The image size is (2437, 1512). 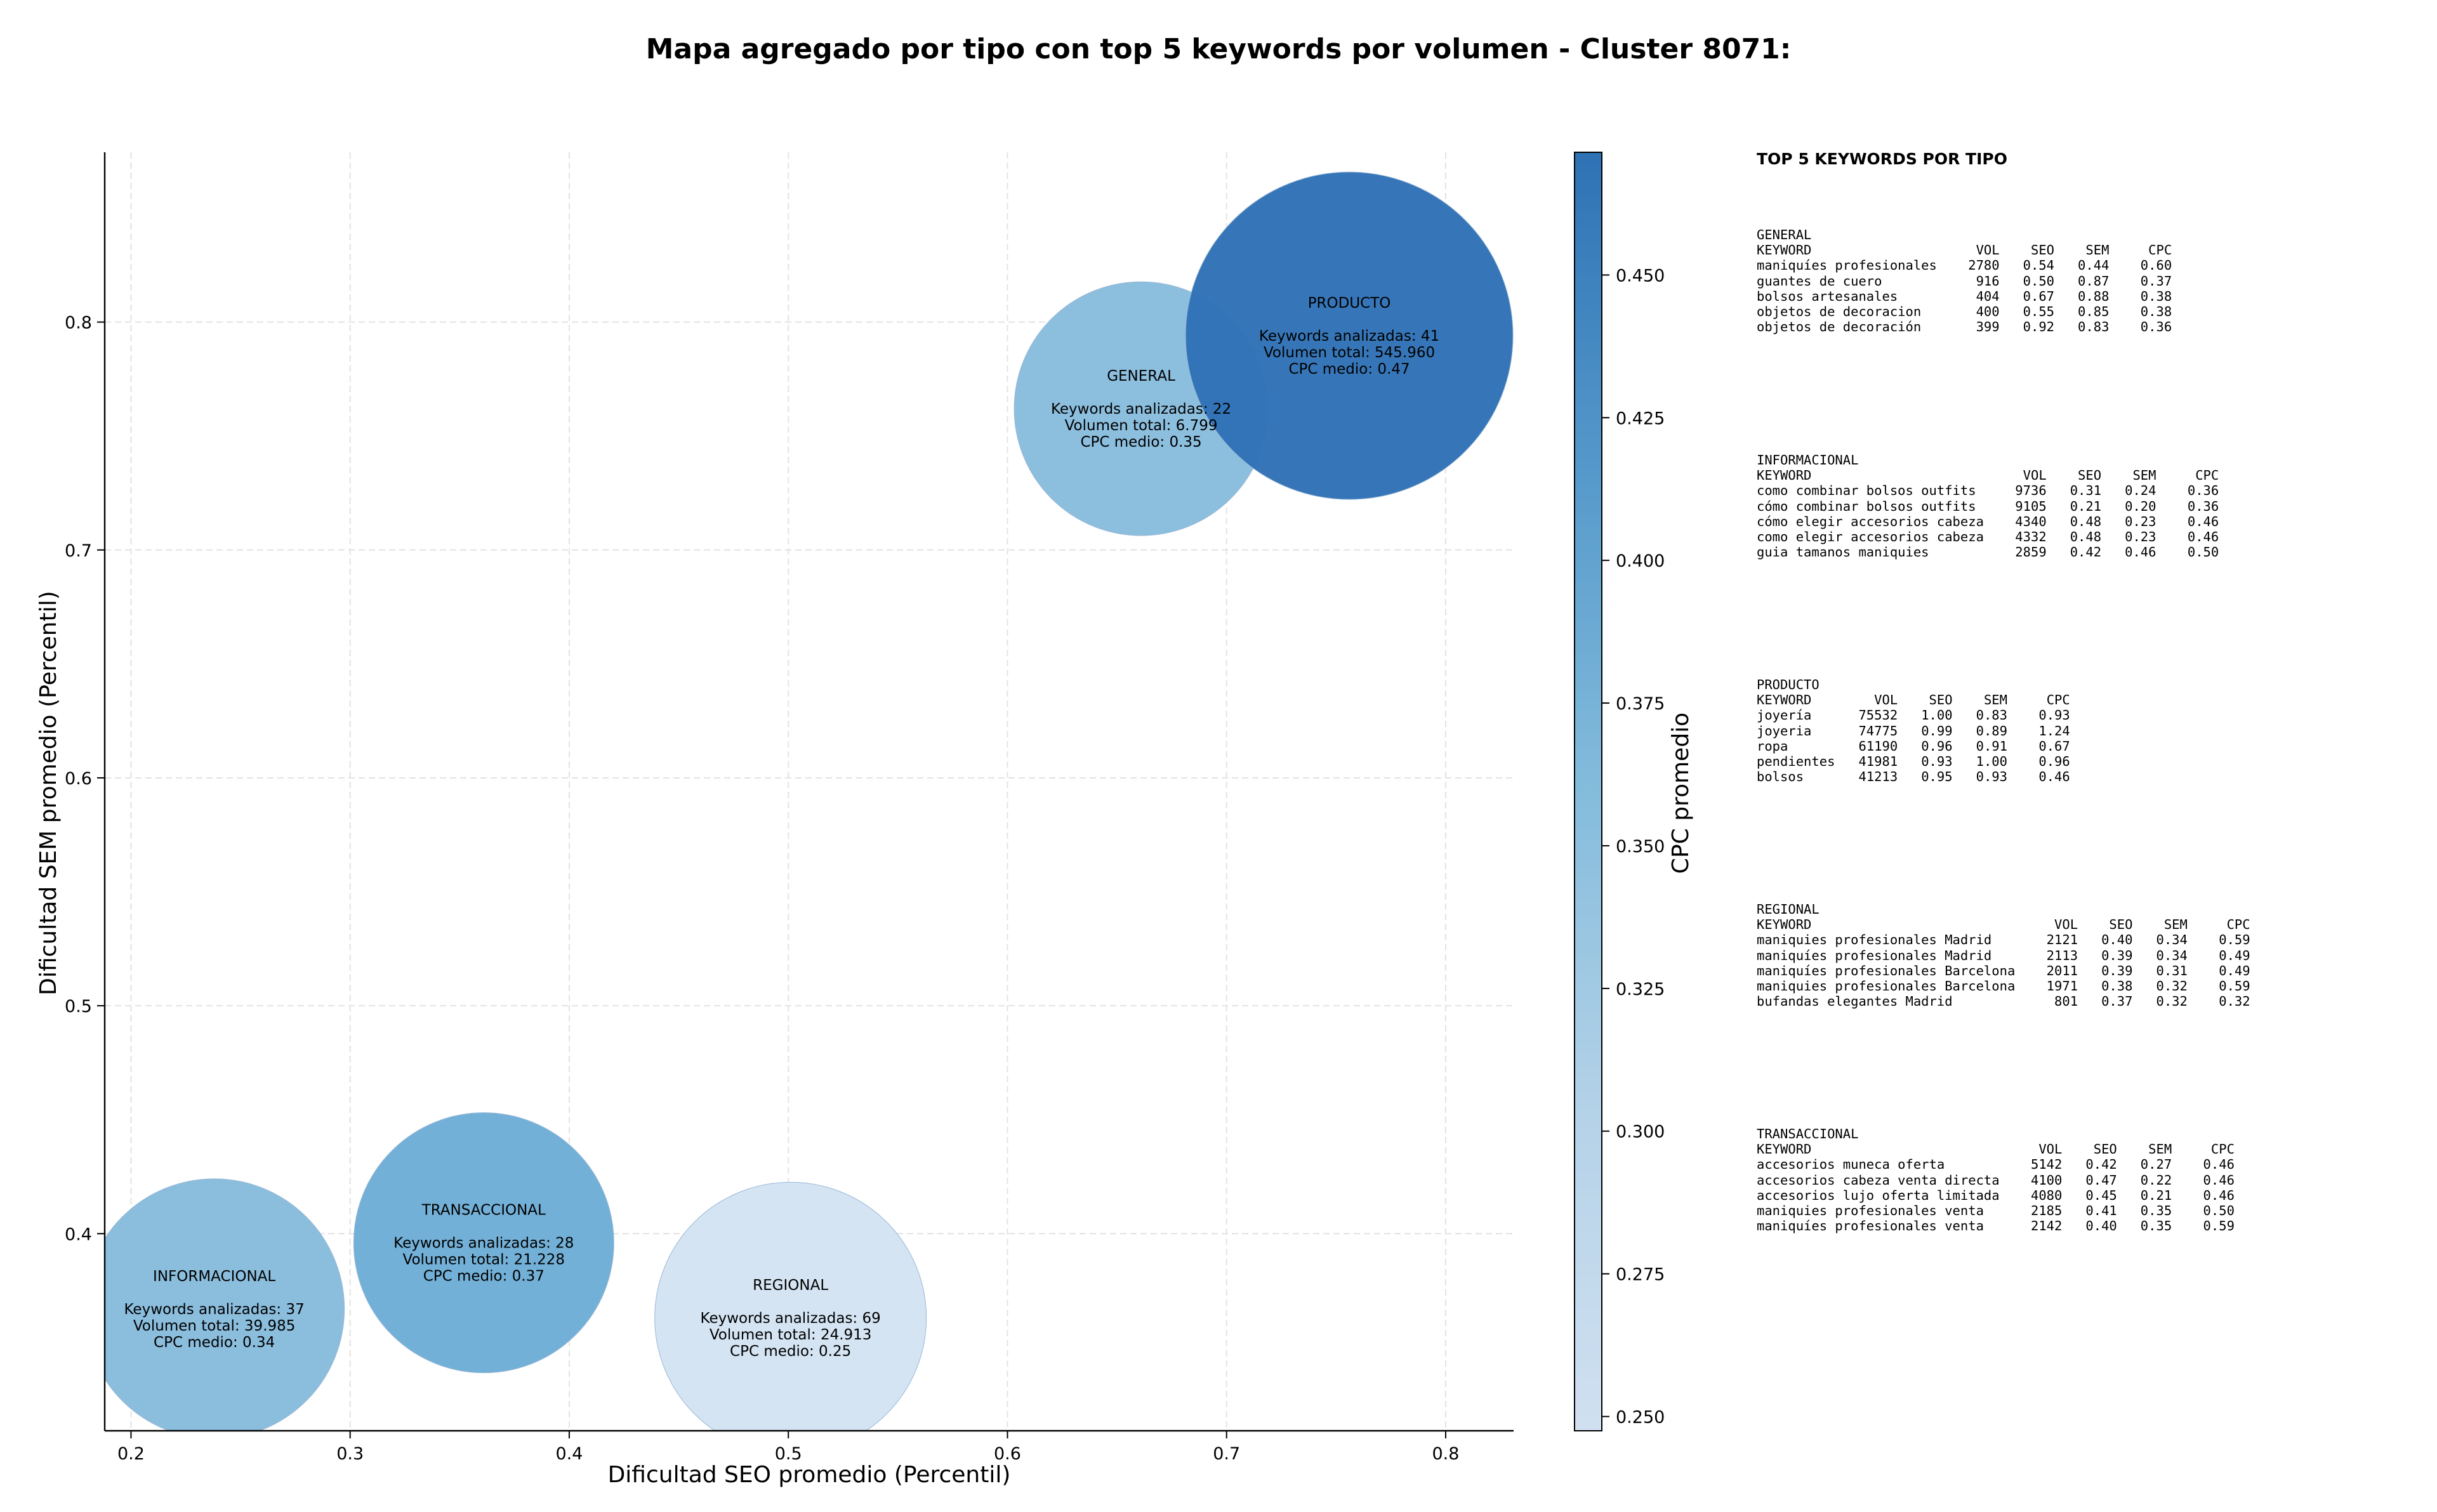 What do you see at coordinates (1913, 747) in the screenshot?
I see `keyword-row: ropa 61190 0.96 0.91 0.67` at bounding box center [1913, 747].